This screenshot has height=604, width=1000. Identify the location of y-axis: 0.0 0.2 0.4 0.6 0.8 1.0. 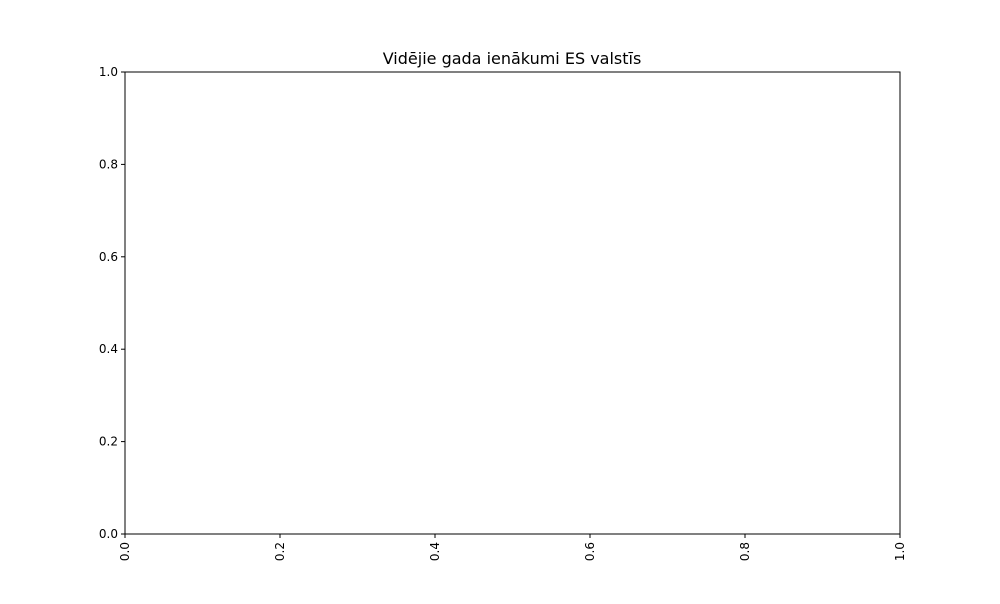
(112, 303).